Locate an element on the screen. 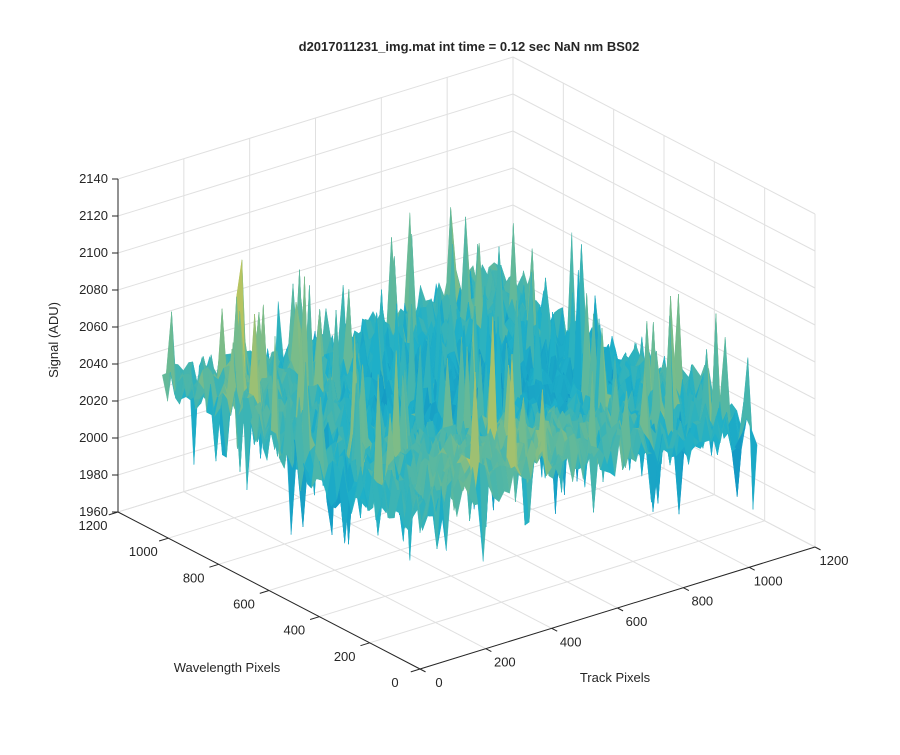 This screenshot has height=755, width=900. x-tick-label: 1200 is located at coordinates (834, 560).